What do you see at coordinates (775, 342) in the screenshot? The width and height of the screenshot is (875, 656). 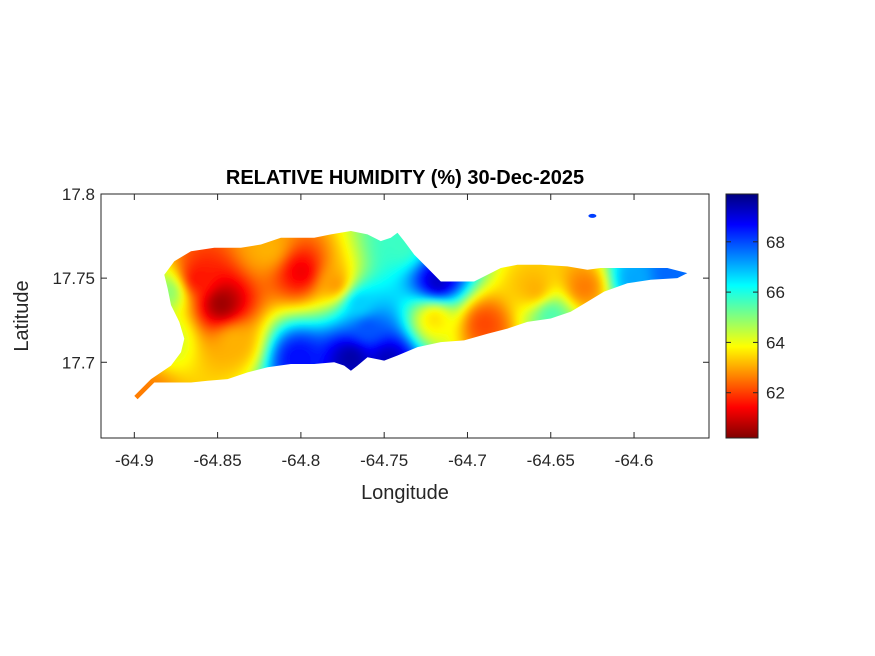 I see `colorbar-tick-label: 64` at bounding box center [775, 342].